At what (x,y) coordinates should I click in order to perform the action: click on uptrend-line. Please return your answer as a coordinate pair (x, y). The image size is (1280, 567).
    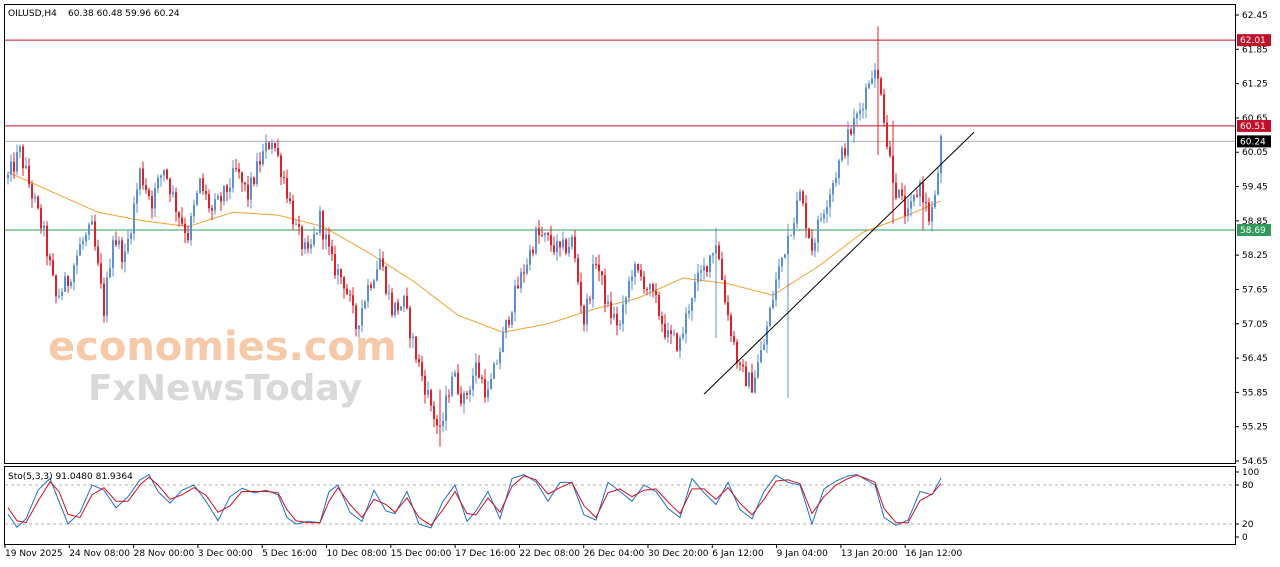
    Looking at the image, I should click on (839, 263).